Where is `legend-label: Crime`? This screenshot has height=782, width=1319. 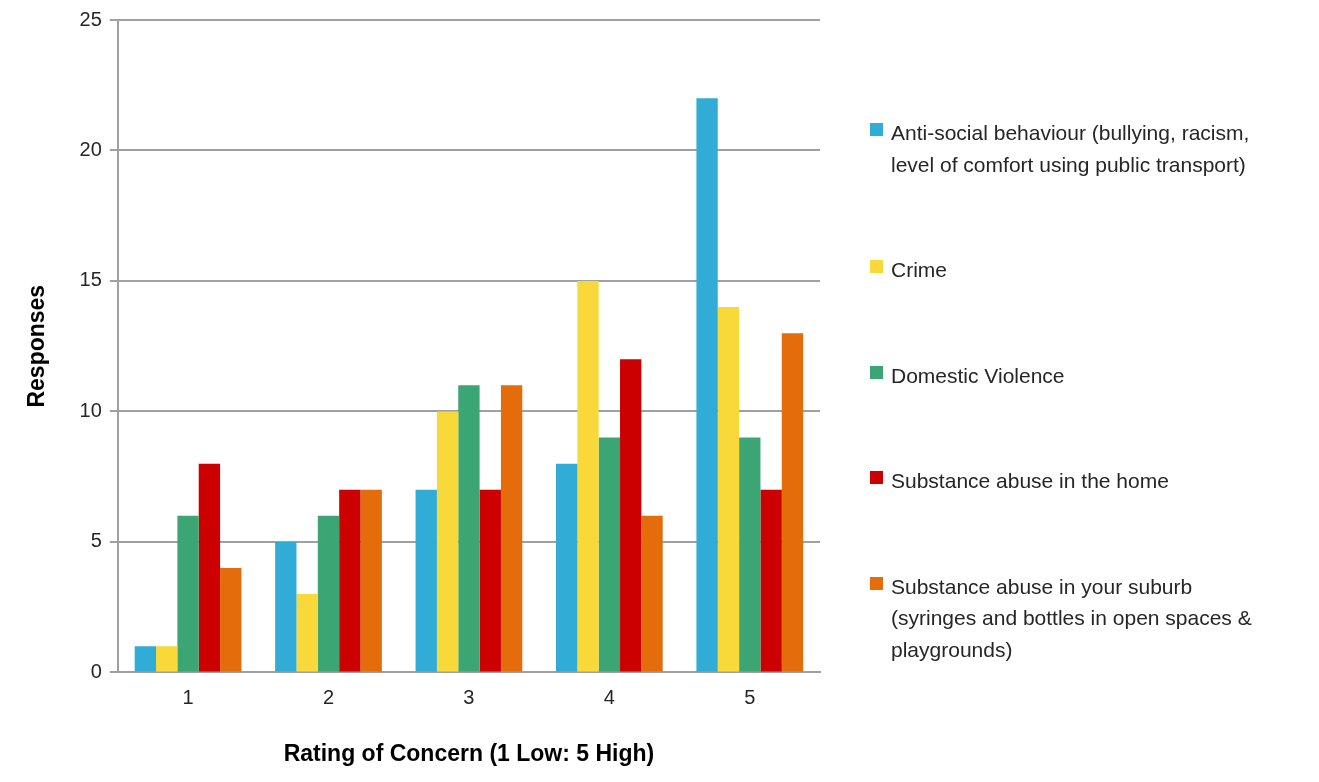
legend-label: Crime is located at coordinates (919, 270).